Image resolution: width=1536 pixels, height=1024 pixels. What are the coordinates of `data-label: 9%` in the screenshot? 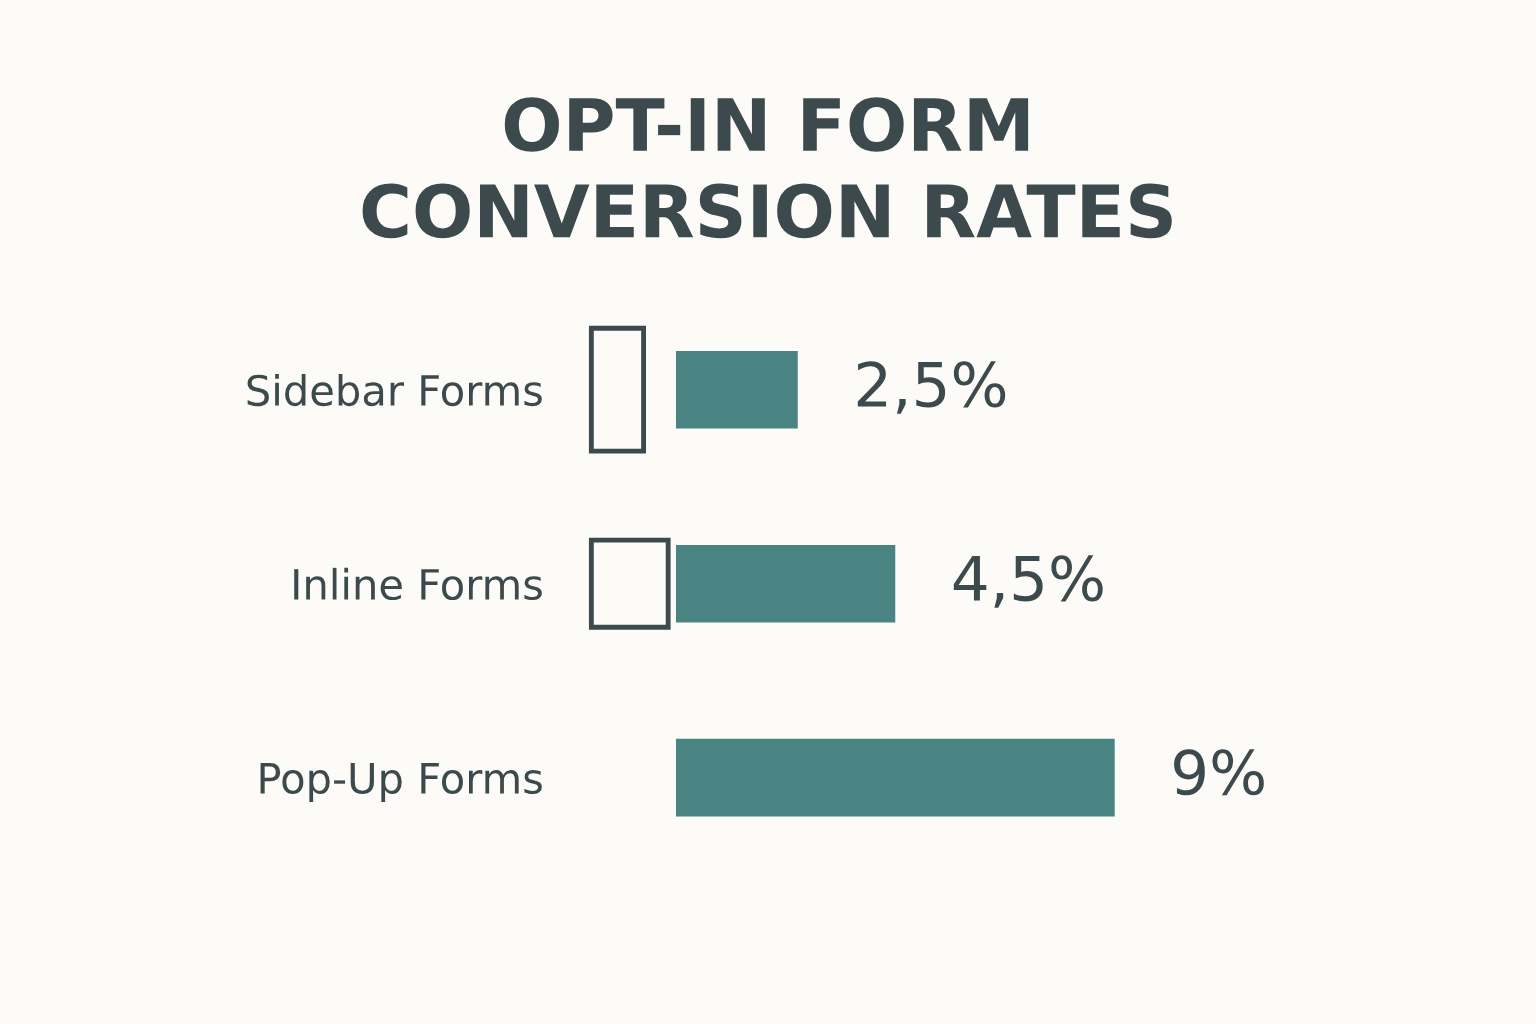 It's located at (1219, 772).